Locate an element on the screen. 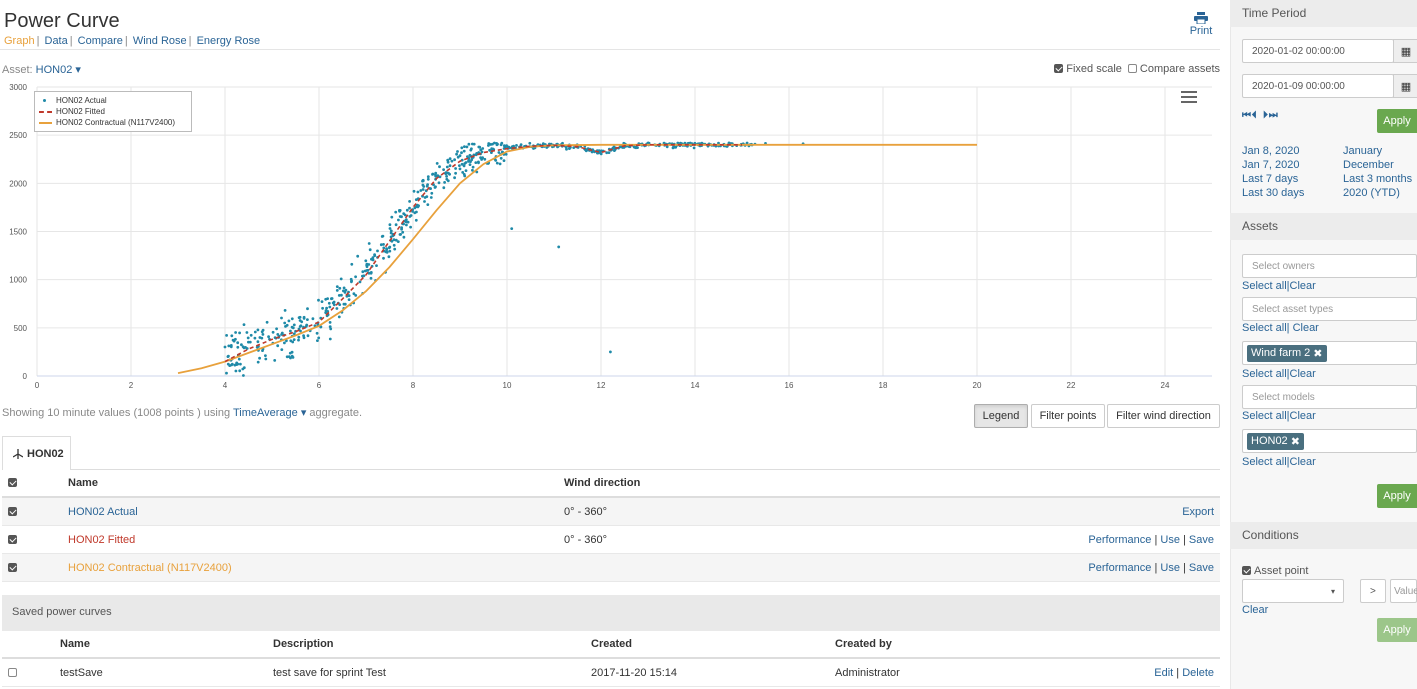 The image size is (1417, 689). aggregate-dropdown: TimeAverage is located at coordinates (265, 413).